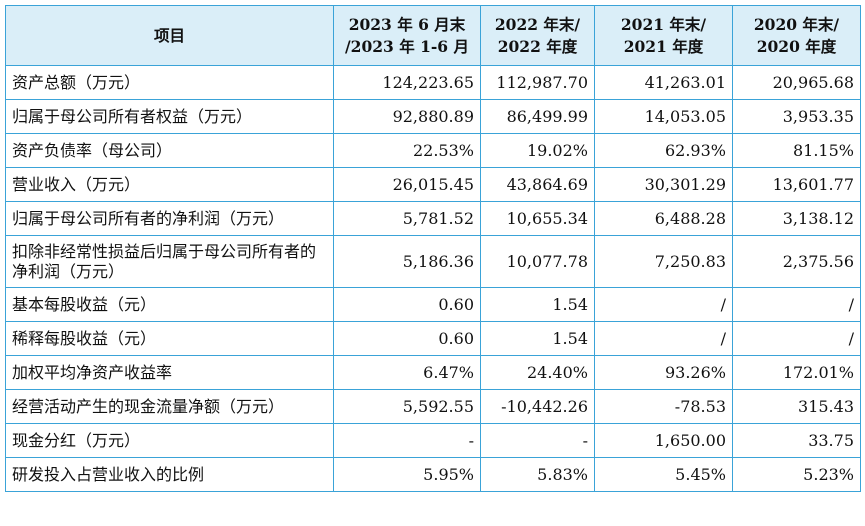 Image resolution: width=865 pixels, height=526 pixels. I want to click on row-label: 现金分红（万元）, so click(169, 440).